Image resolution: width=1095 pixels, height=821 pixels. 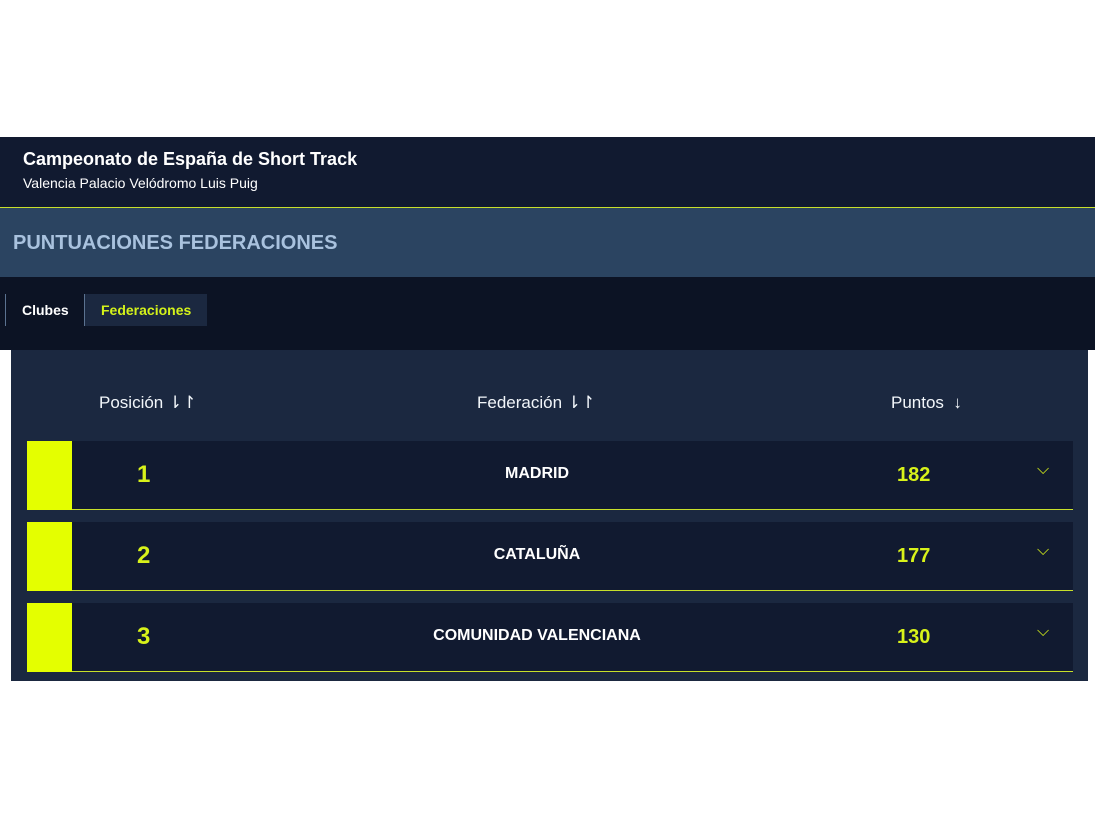 What do you see at coordinates (914, 637) in the screenshot?
I see `points: 130` at bounding box center [914, 637].